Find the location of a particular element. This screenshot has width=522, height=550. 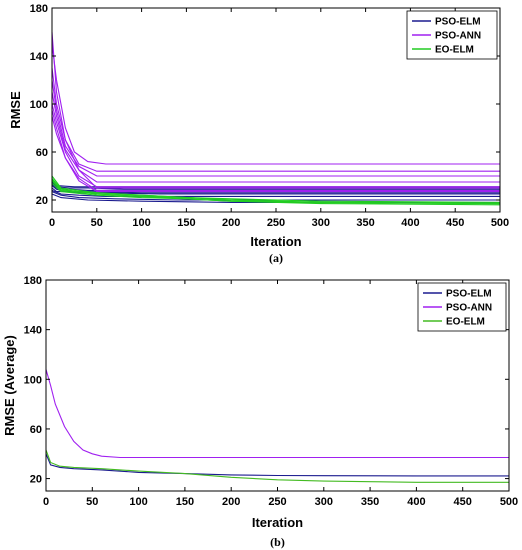

figure-caption: (b) is located at coordinates (277, 542).